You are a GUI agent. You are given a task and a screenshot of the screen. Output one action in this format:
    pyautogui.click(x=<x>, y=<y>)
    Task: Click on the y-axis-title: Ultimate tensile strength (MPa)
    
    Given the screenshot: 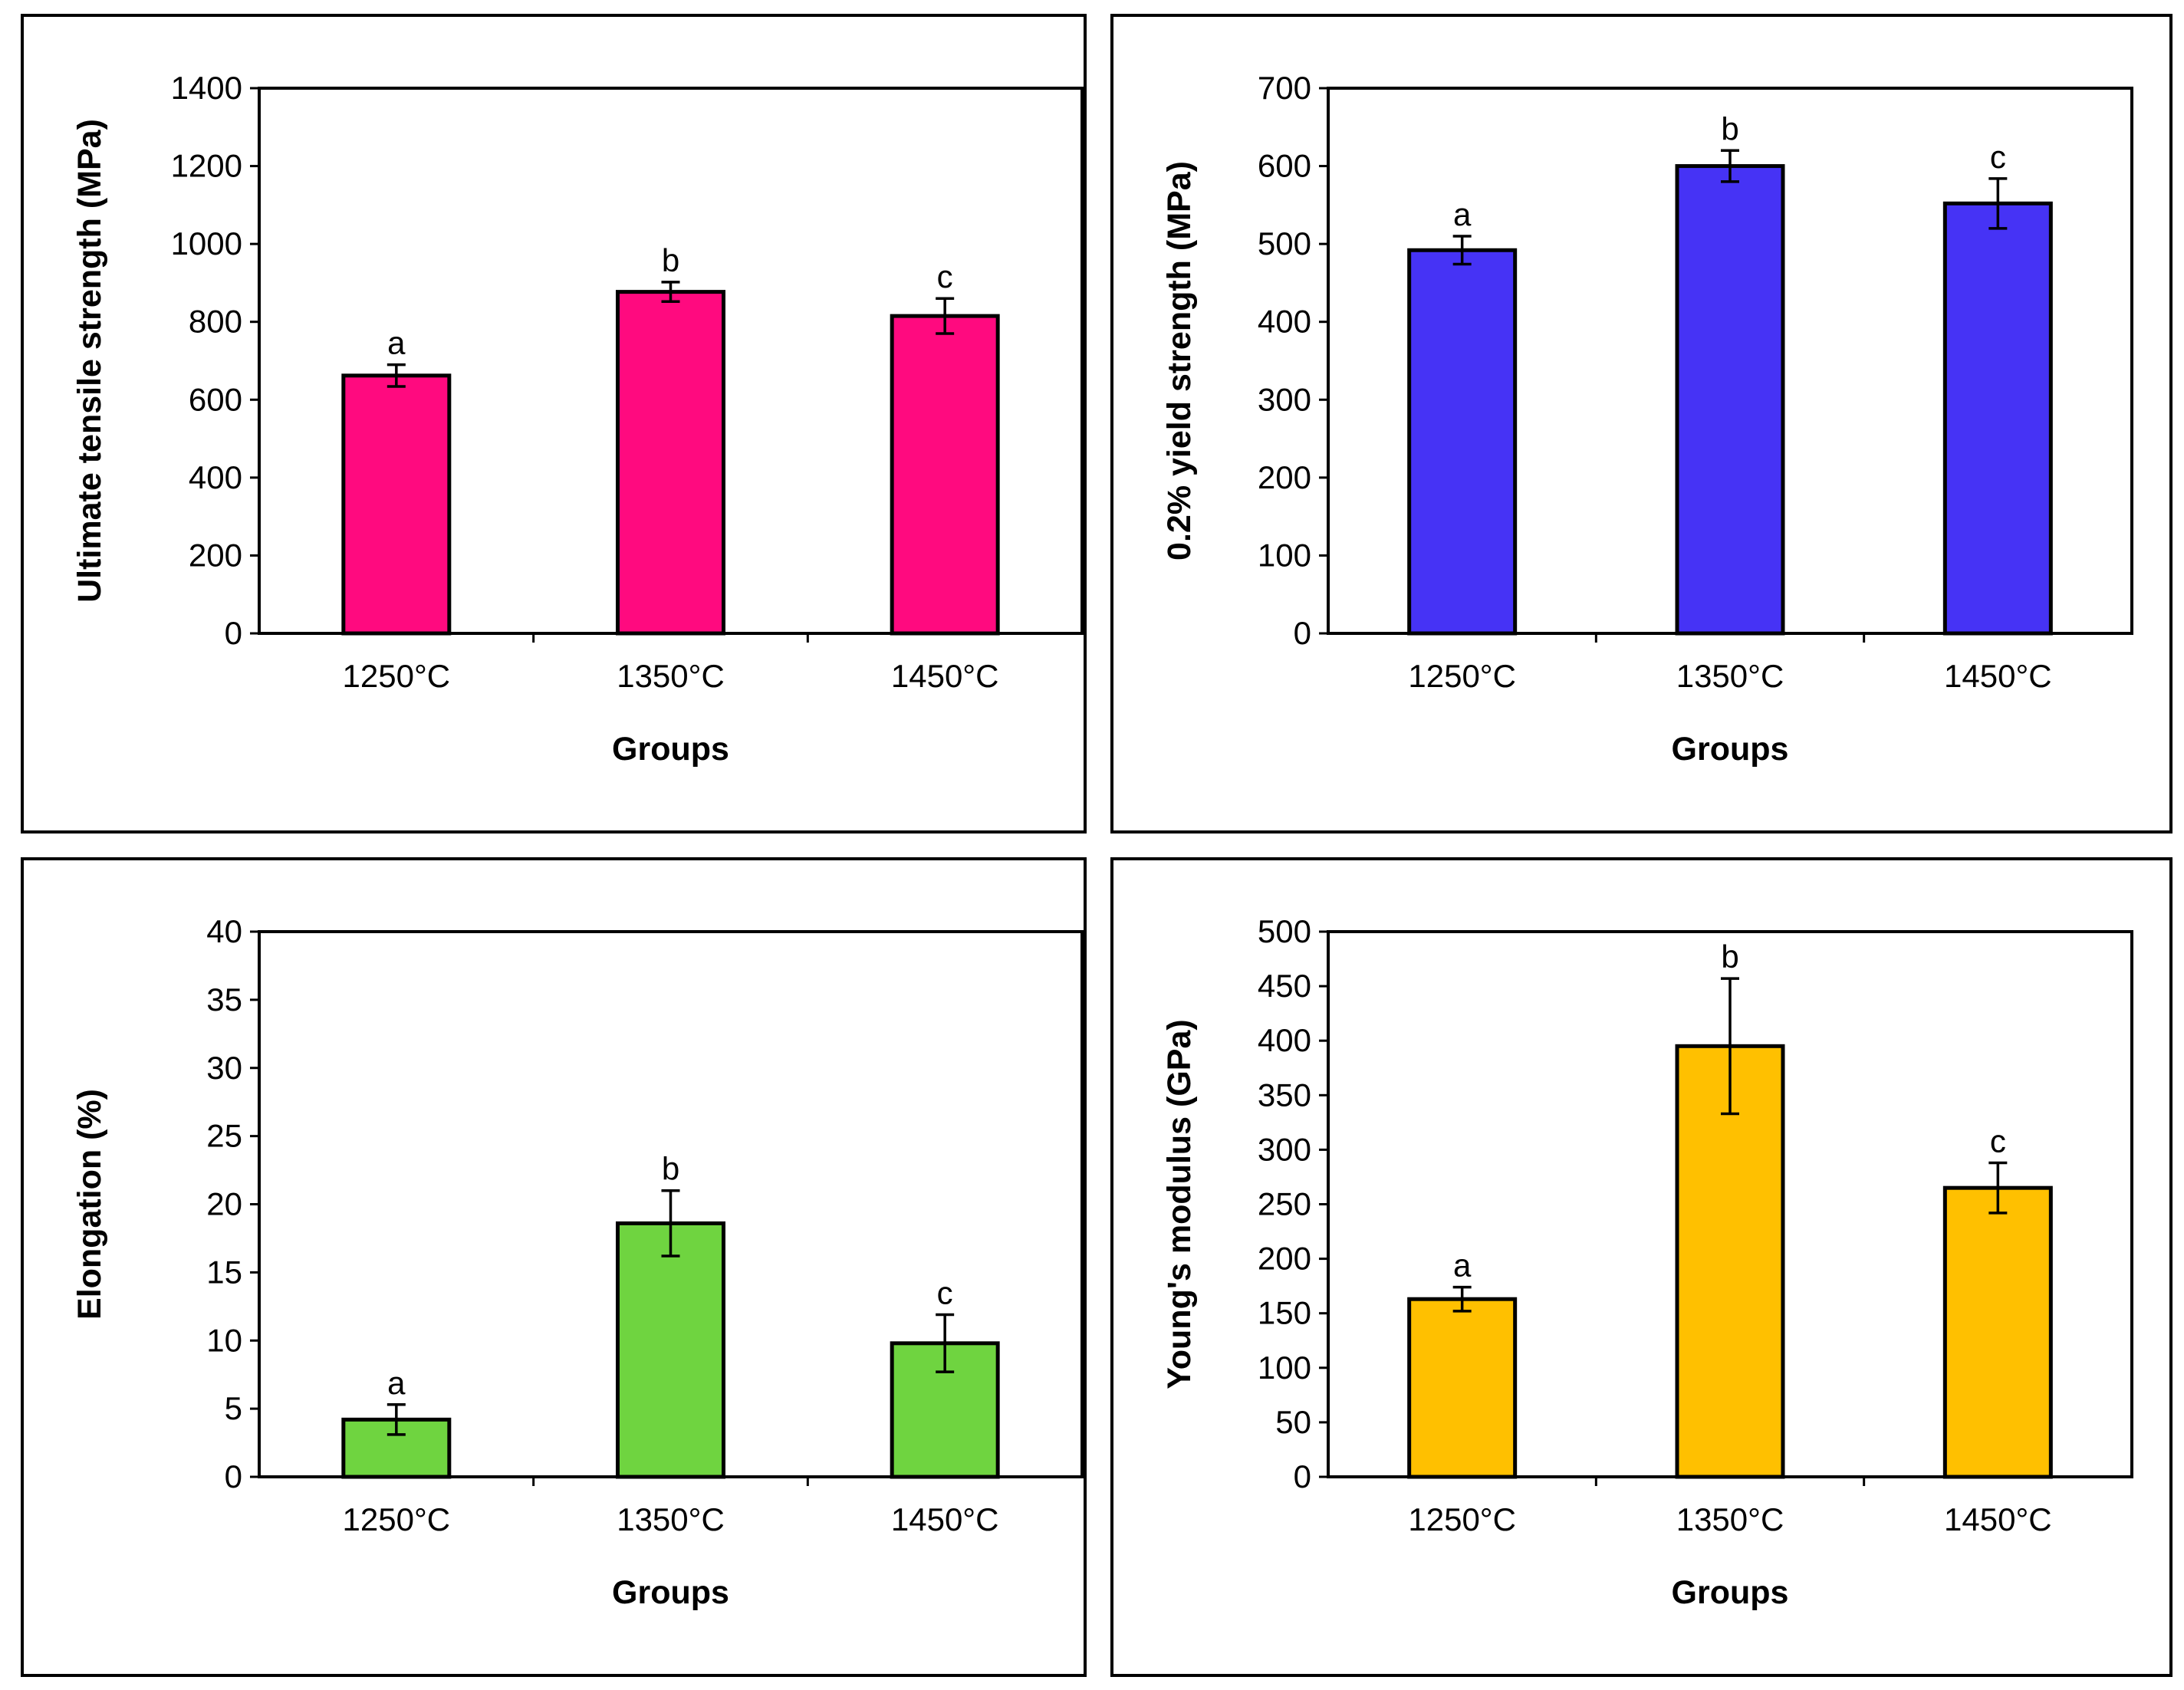 What is the action you would take?
    pyautogui.click(x=90, y=361)
    